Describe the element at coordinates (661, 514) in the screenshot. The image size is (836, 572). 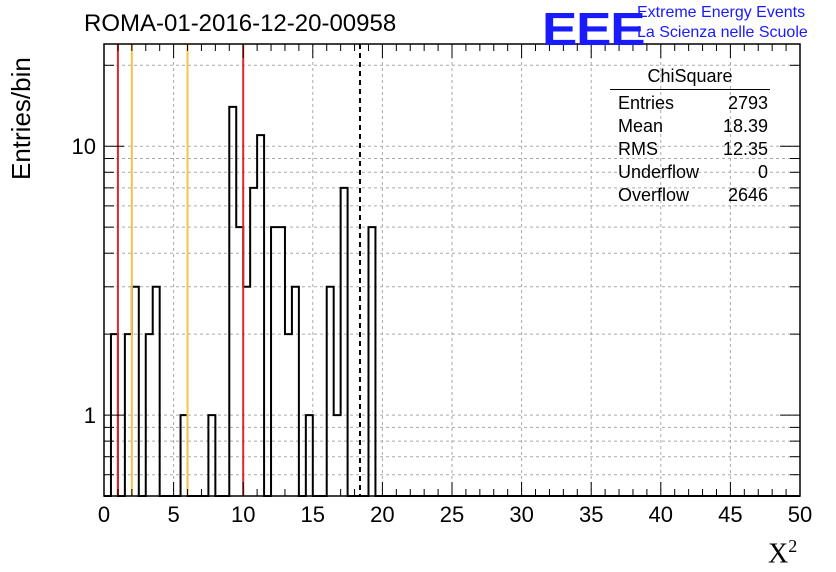
I see `x-tick-label: 40` at that location.